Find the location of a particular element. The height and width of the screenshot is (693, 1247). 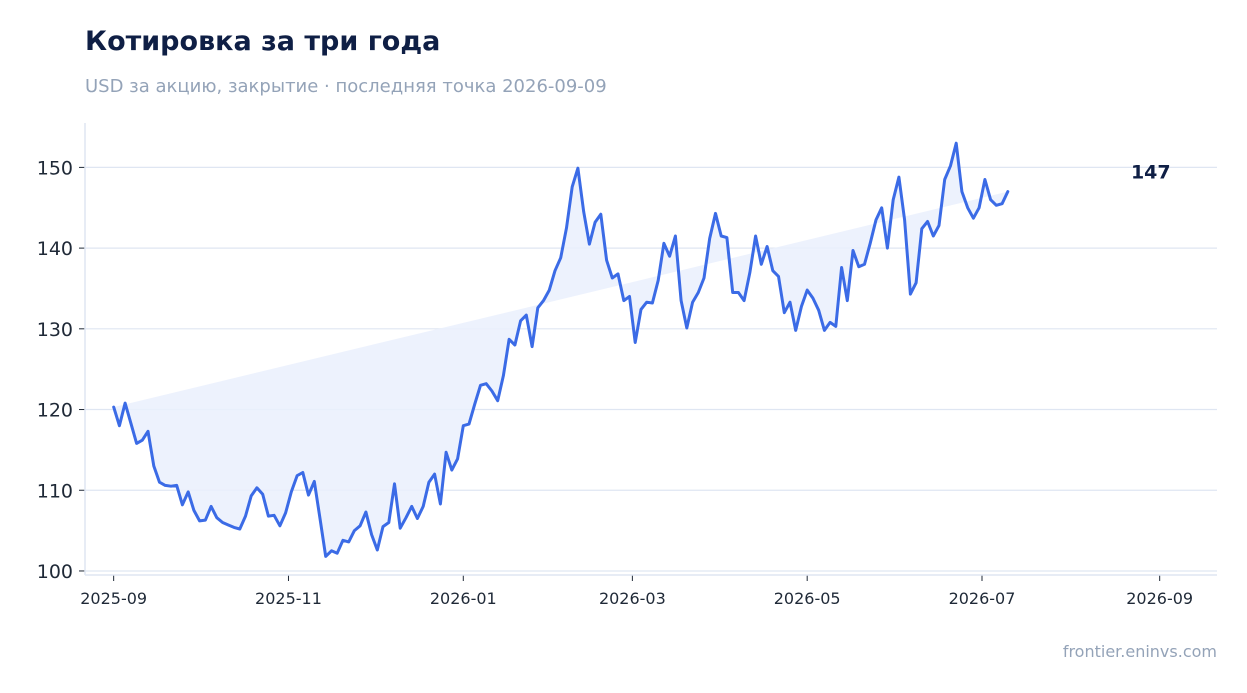

y-tick-label: 110 is located at coordinates (55, 491).